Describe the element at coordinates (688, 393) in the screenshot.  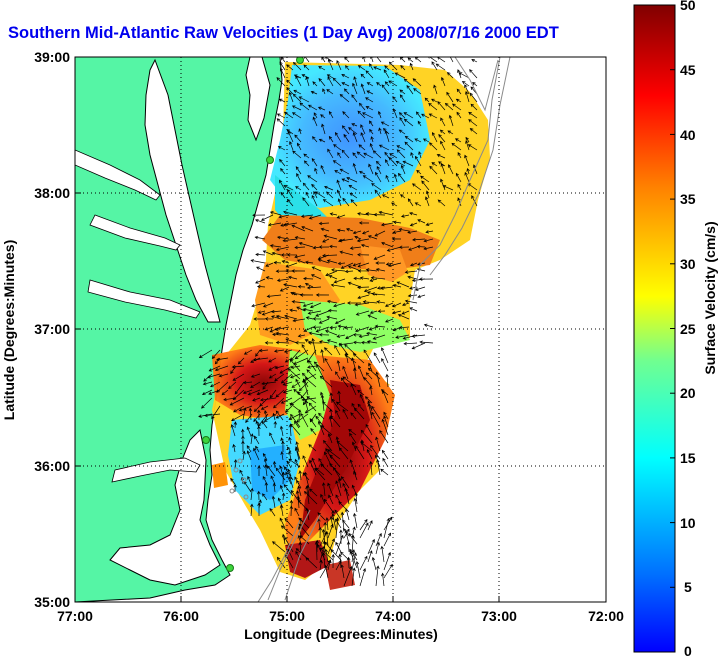
I see `colorbar-tick-label: 20` at that location.